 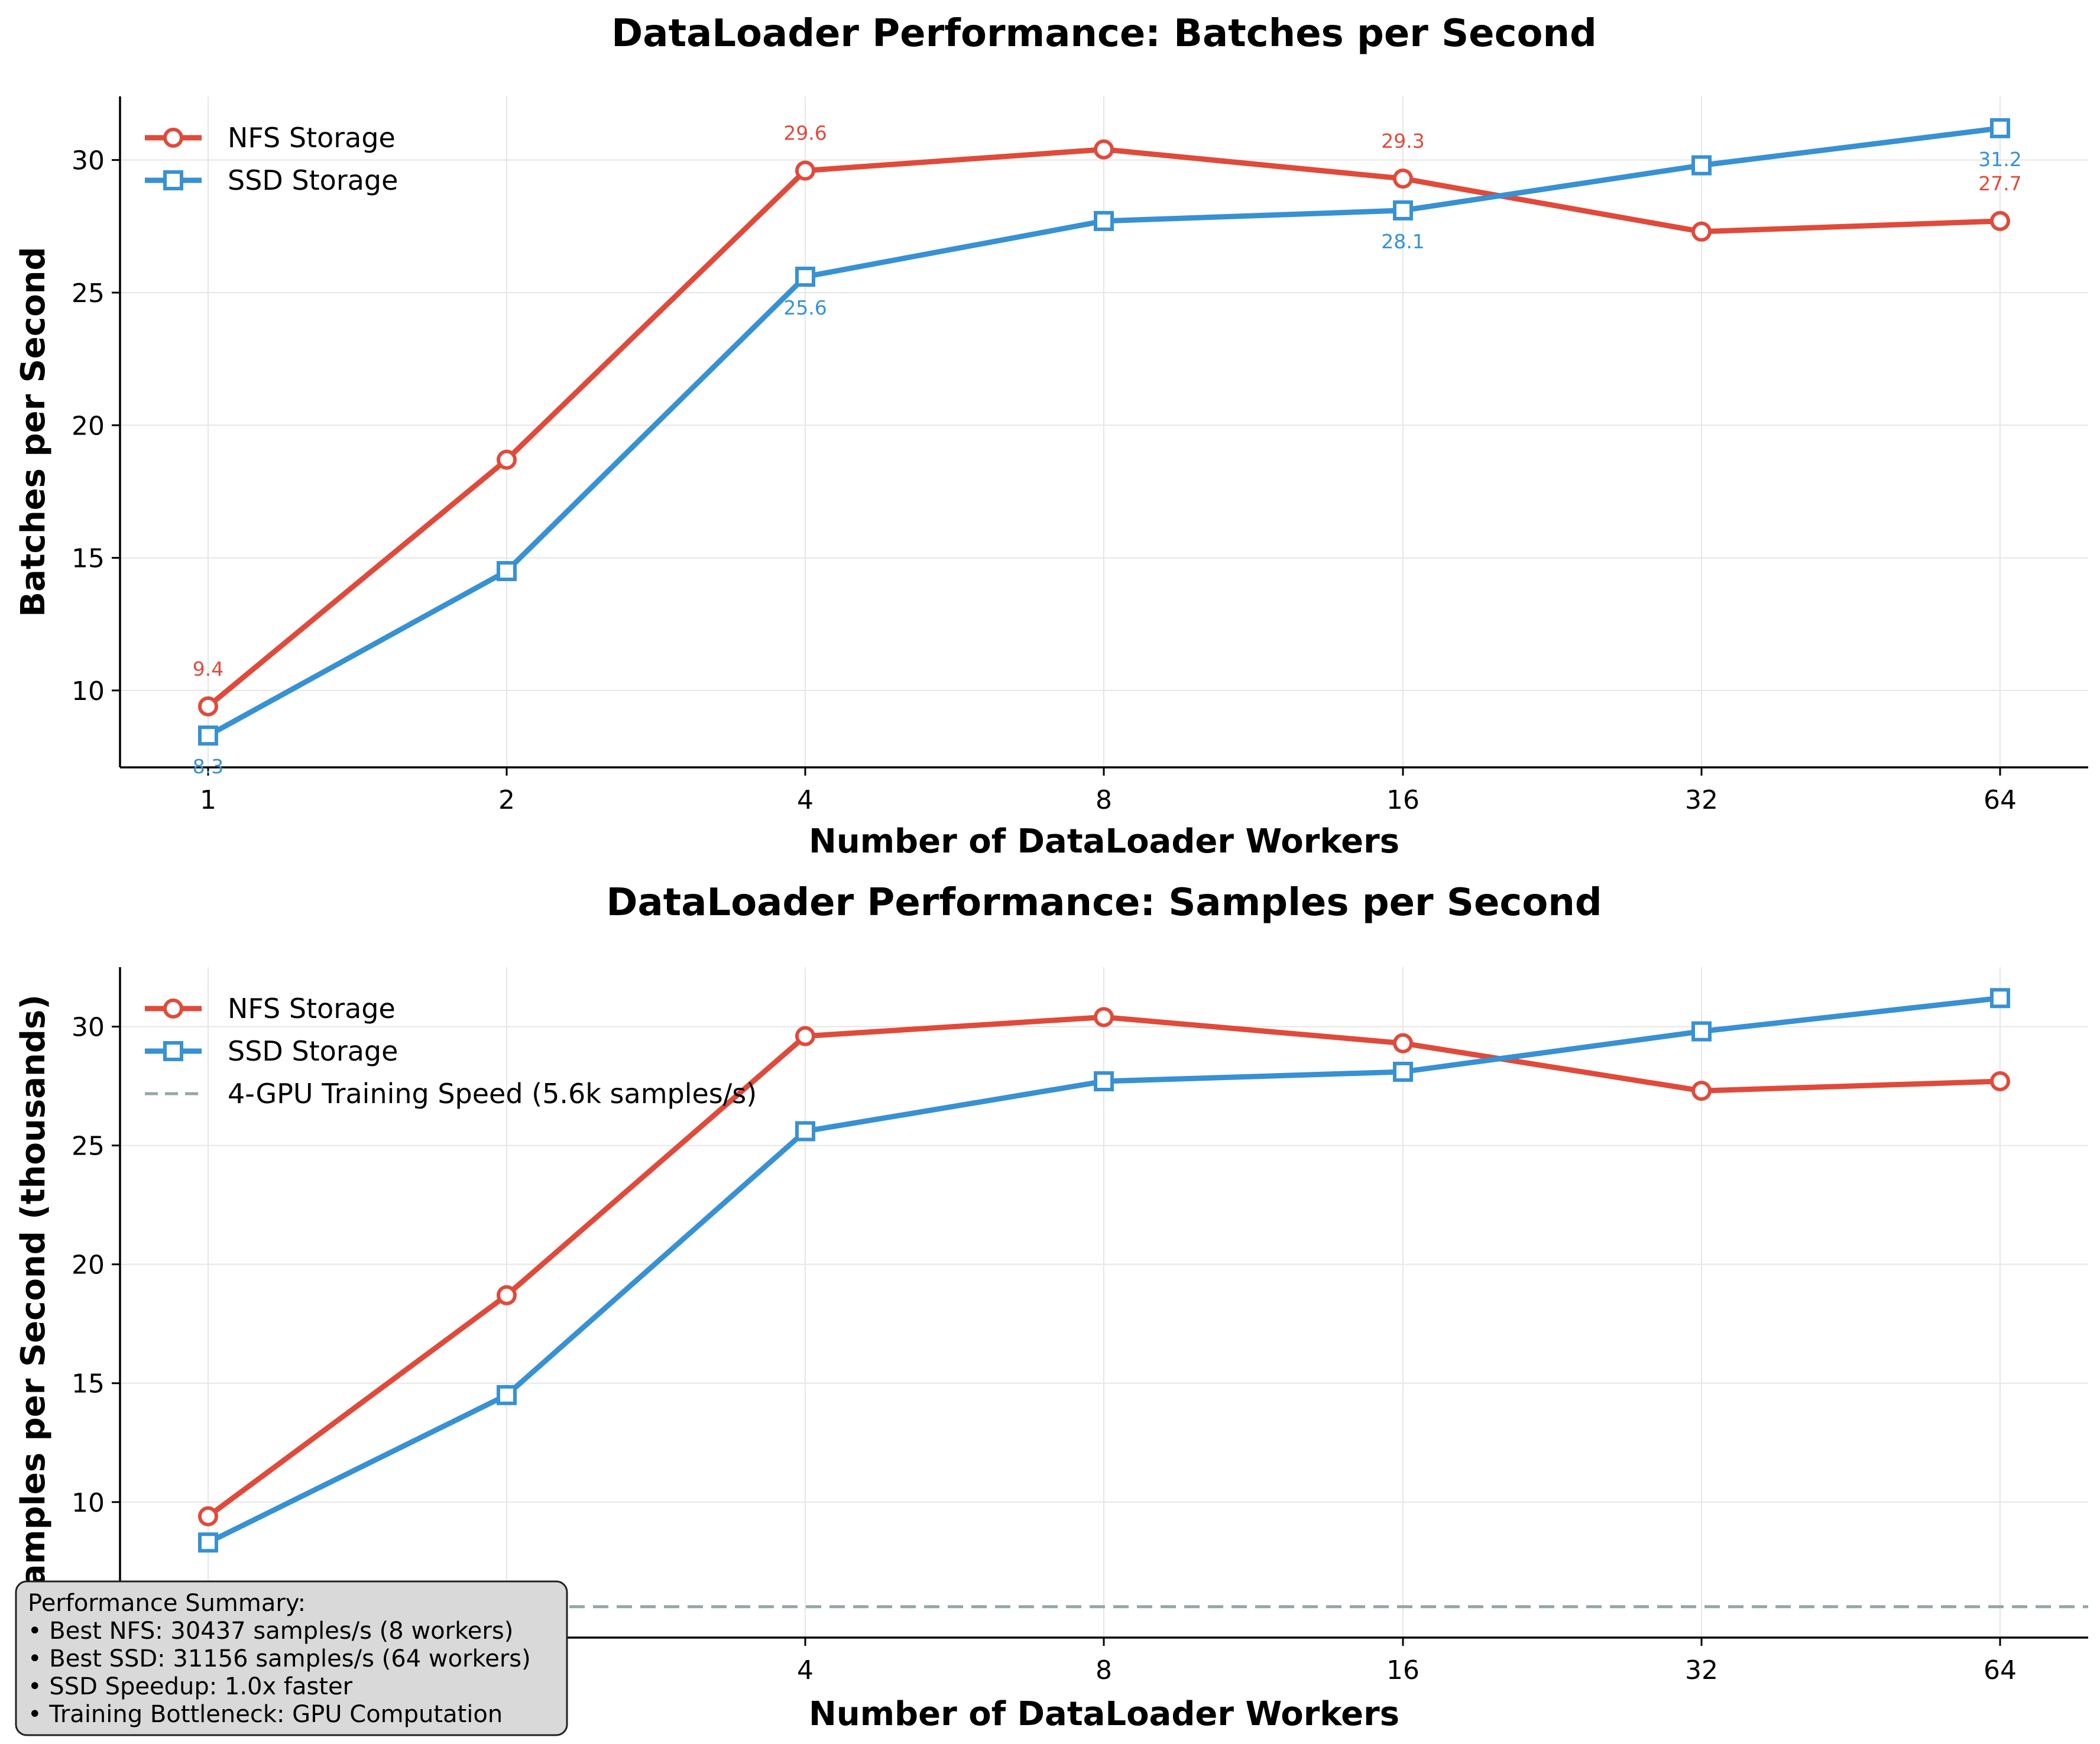 What do you see at coordinates (279, 1658) in the screenshot?
I see `summary-line: • Best SSD: 31156 samples/s (64 workers)` at bounding box center [279, 1658].